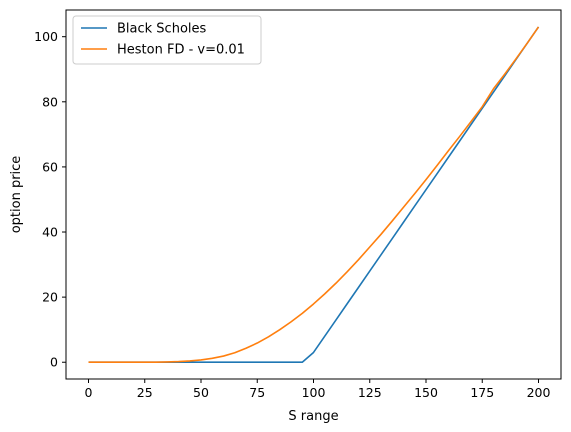 This screenshot has width=571, height=432. What do you see at coordinates (50, 166) in the screenshot?
I see `y-tick-label: 60` at bounding box center [50, 166].